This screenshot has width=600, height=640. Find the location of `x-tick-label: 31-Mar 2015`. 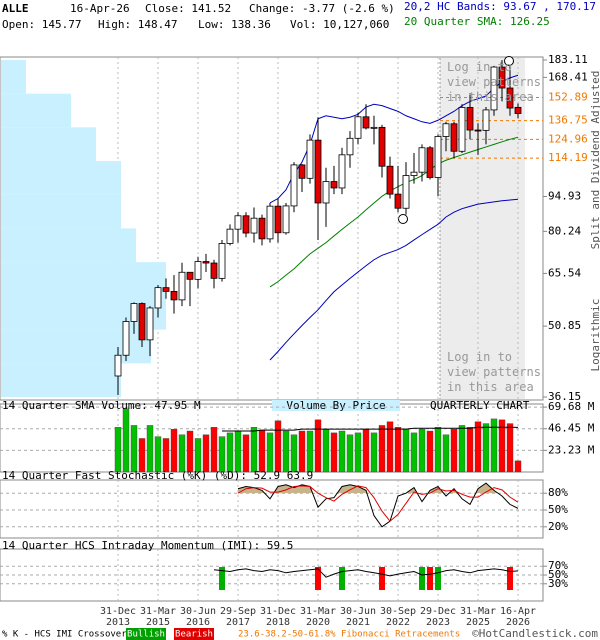

x-tick-label: 31-Mar 2015 is located at coordinates (158, 617).